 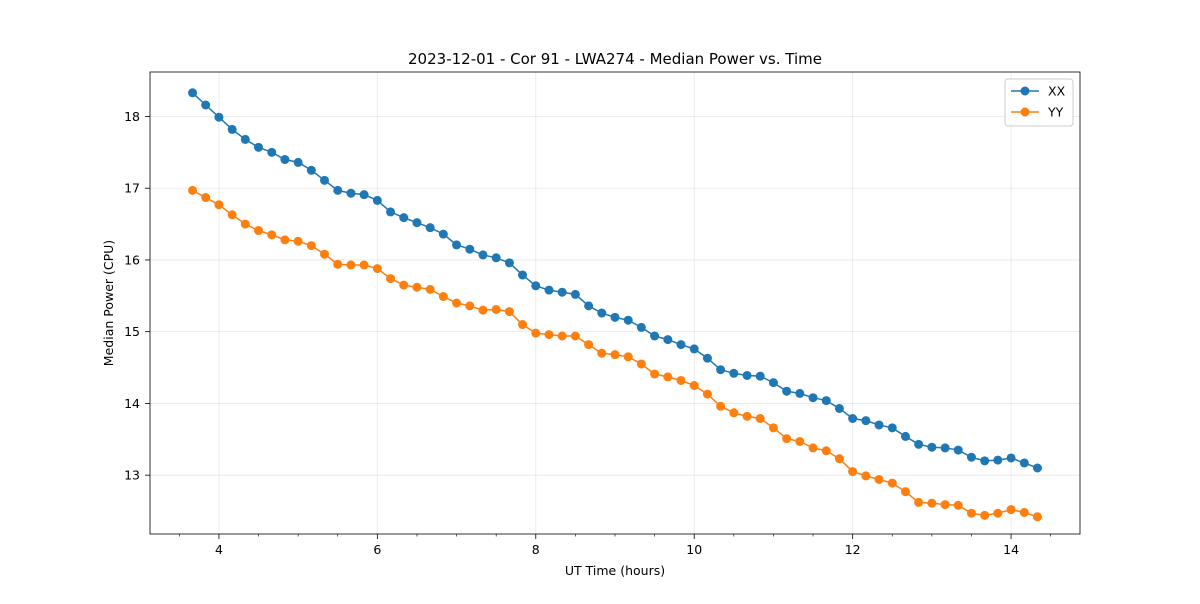 What do you see at coordinates (1011, 549) in the screenshot?
I see `x-tick-label: 14` at bounding box center [1011, 549].